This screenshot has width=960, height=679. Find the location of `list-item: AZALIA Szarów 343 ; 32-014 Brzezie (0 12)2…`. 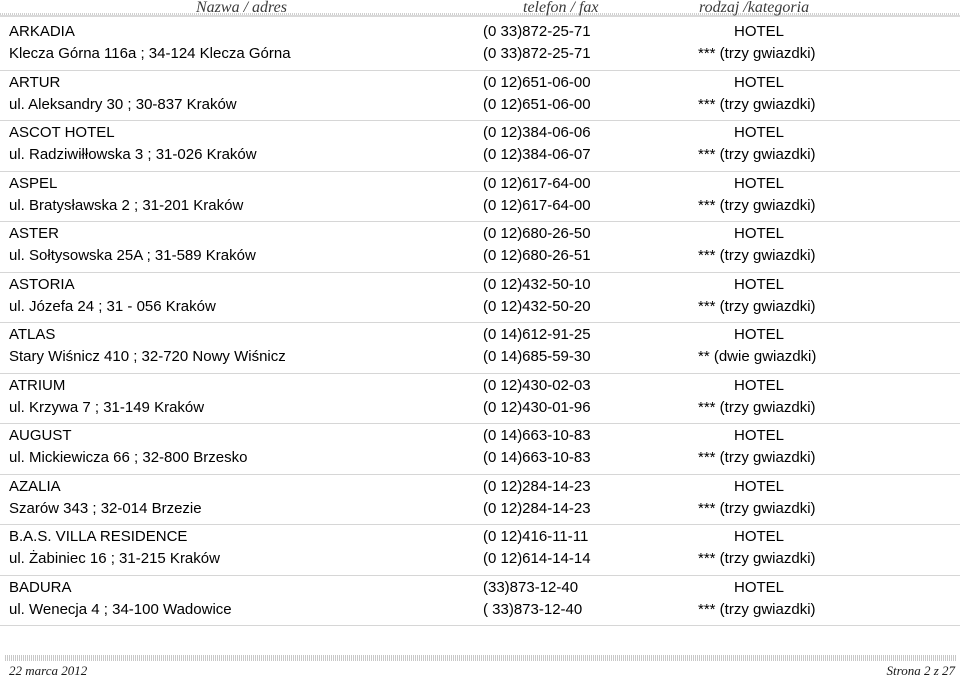

list-item: AZALIA Szarów 343 ; 32-014 Brzezie (0 12)2… is located at coordinates (480, 500).